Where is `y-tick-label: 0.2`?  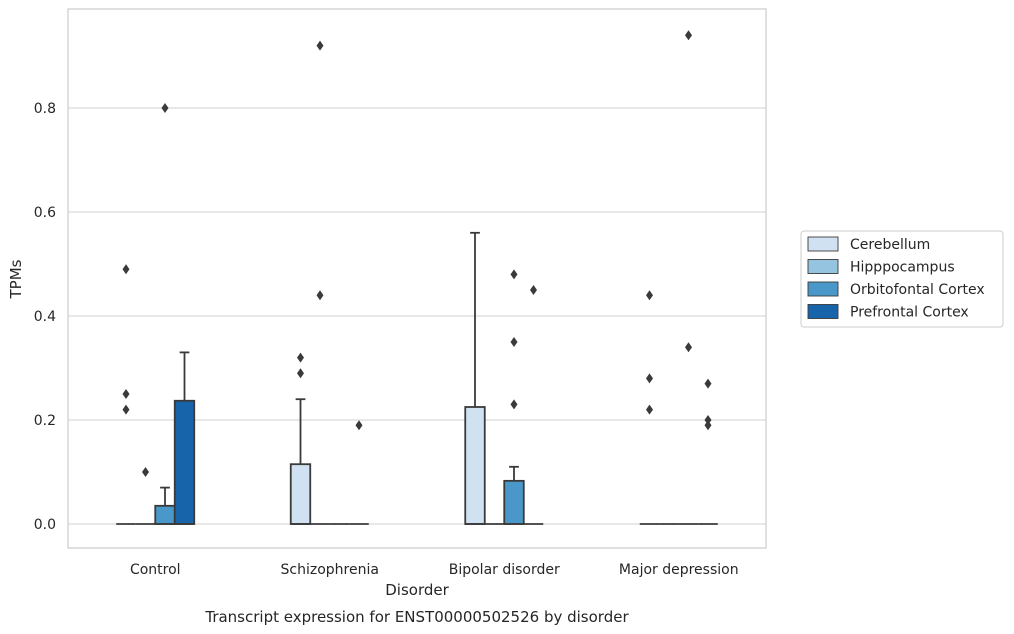 y-tick-label: 0.2 is located at coordinates (45, 421).